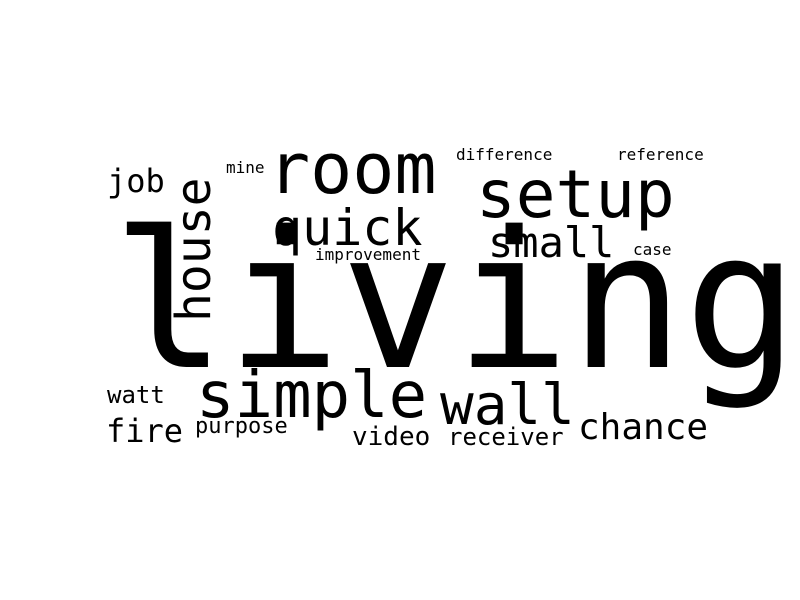 This screenshot has height=600, width=800. Describe the element at coordinates (368, 254) in the screenshot. I see `word-improvement: improvement` at that location.